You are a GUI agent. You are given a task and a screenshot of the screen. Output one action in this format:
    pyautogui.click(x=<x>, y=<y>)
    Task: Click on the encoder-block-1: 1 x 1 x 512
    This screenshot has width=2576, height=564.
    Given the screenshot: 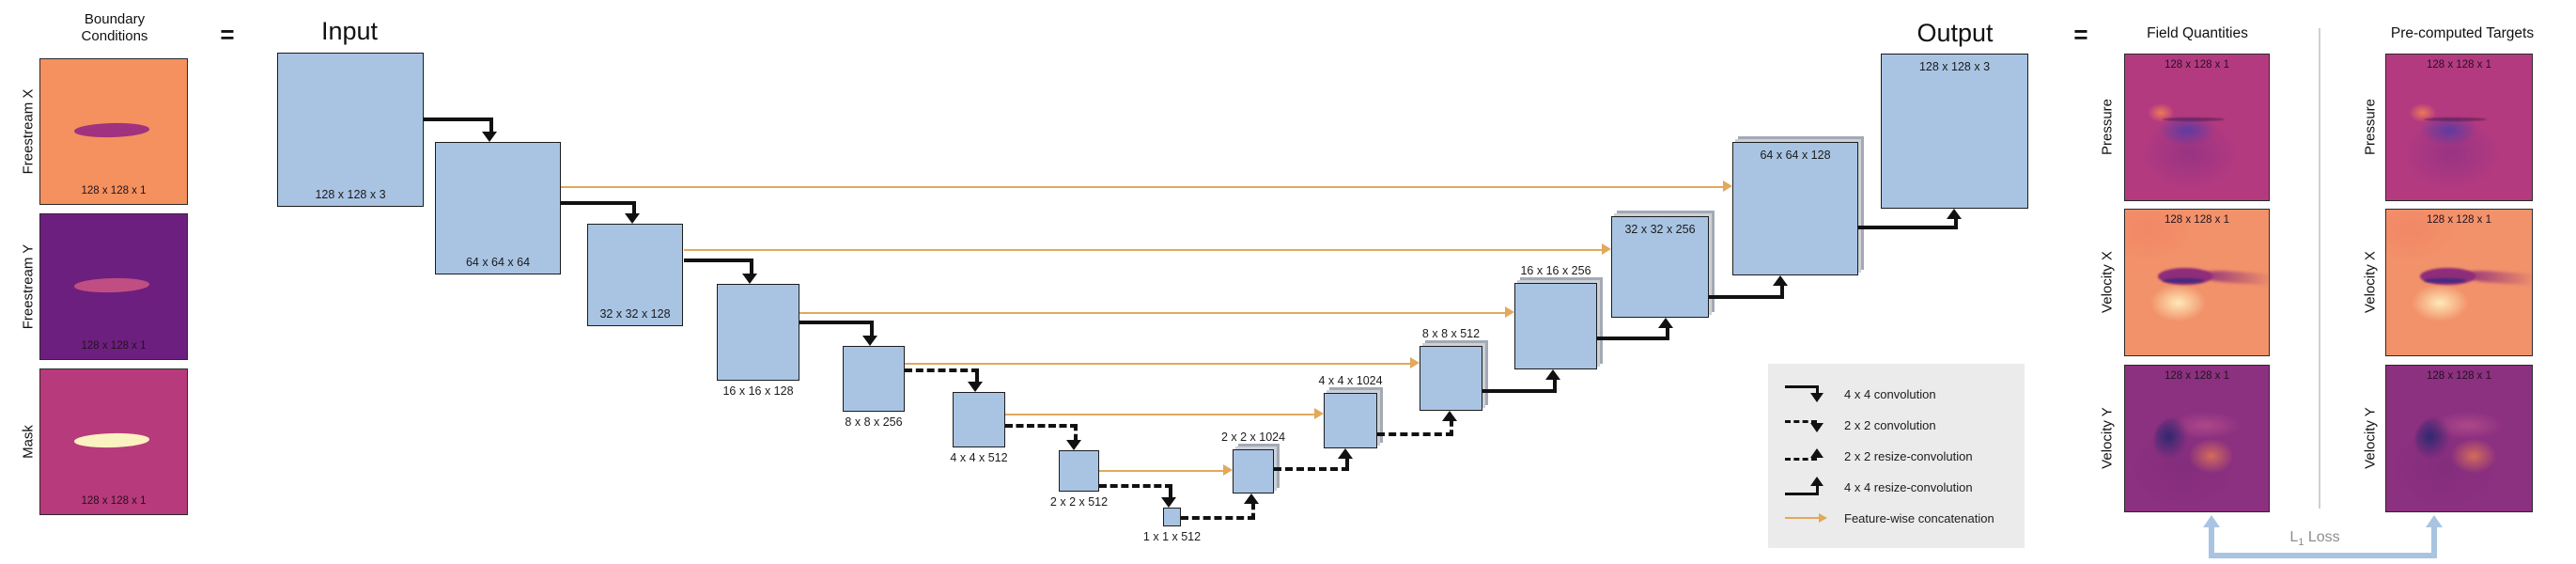 What is the action you would take?
    pyautogui.click(x=1172, y=525)
    